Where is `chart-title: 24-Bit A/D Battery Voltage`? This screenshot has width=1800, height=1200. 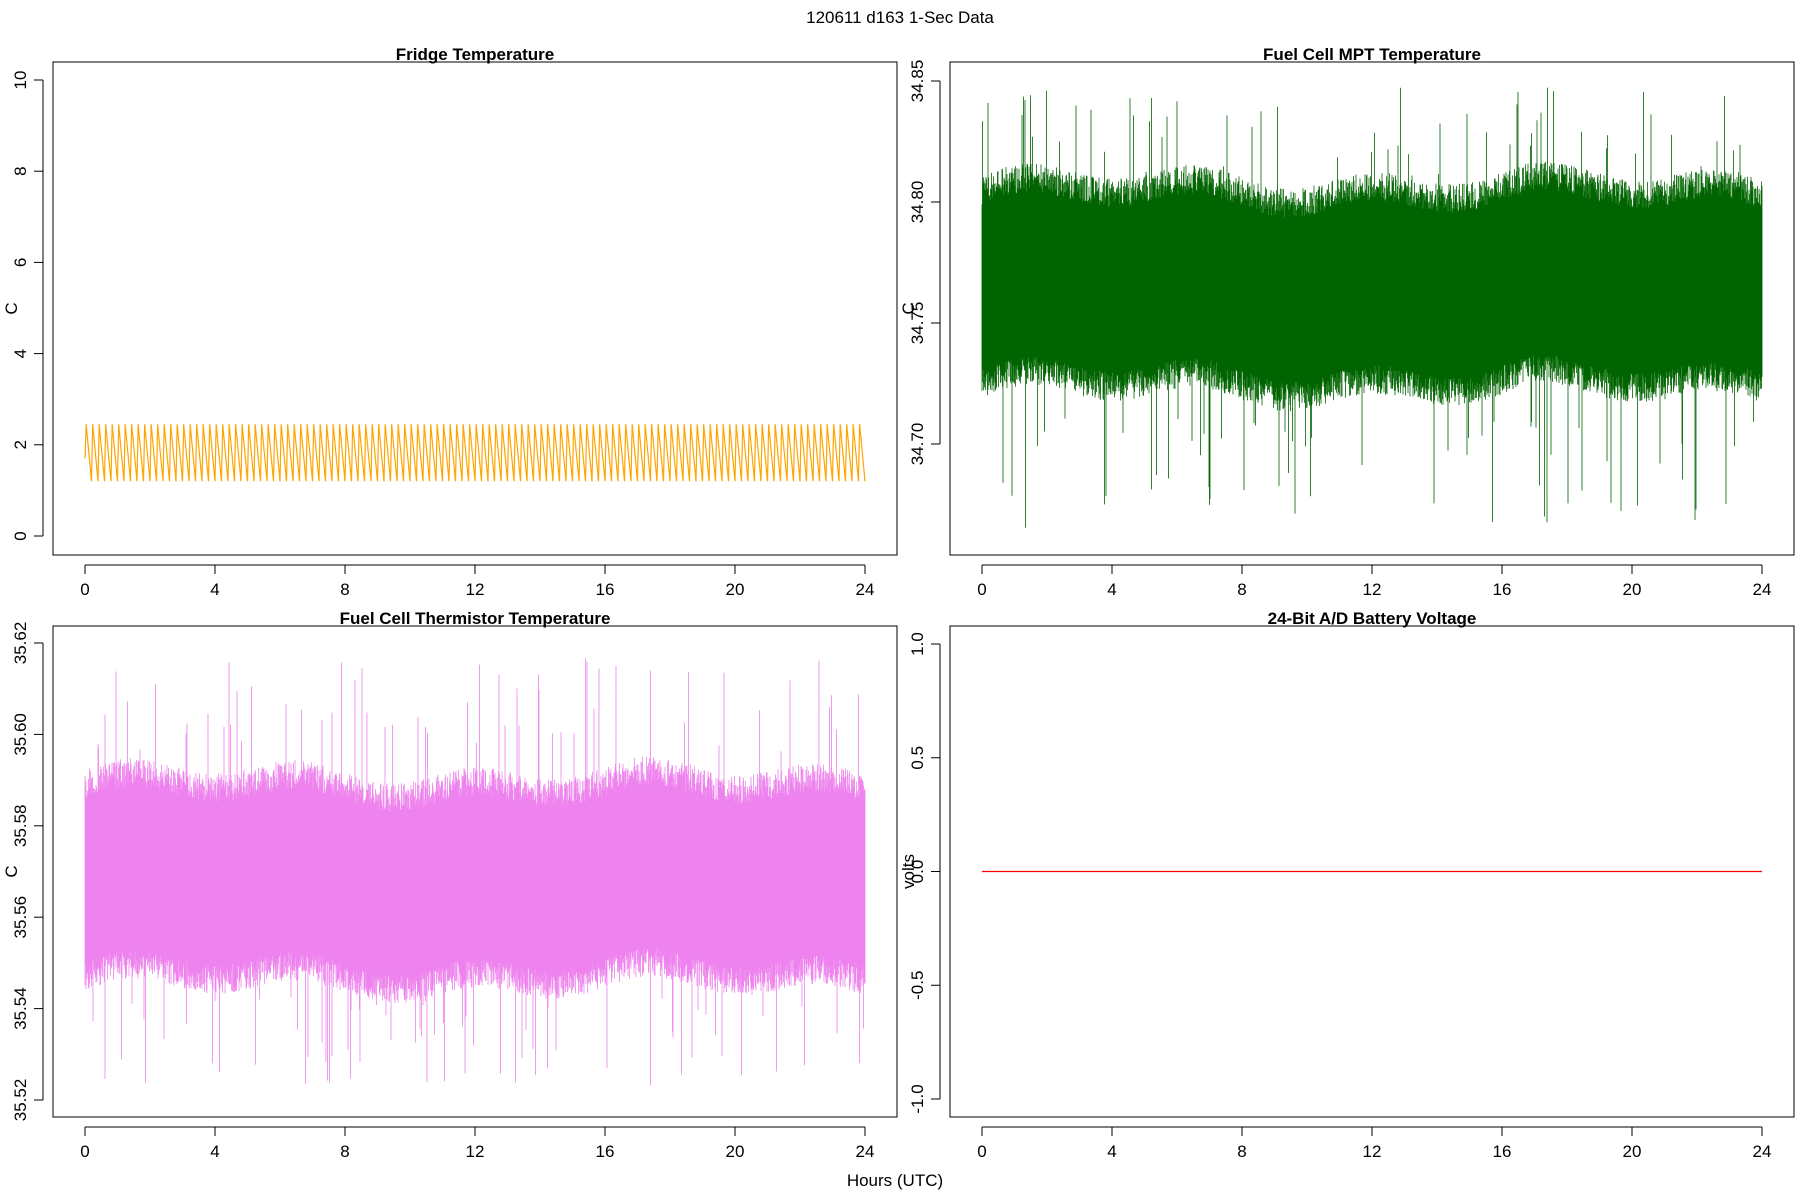
chart-title: 24-Bit A/D Battery Voltage is located at coordinates (1372, 618).